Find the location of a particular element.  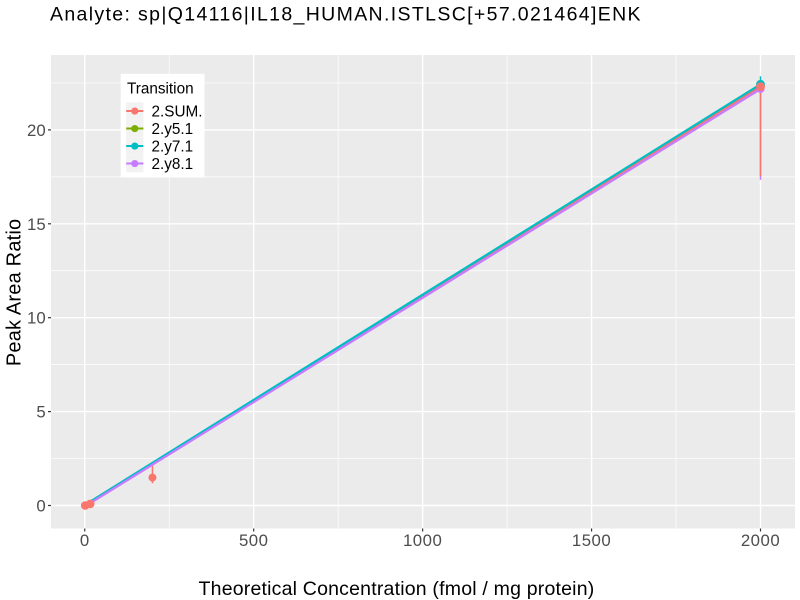

svg-text: Transition is located at coordinates (160, 89).